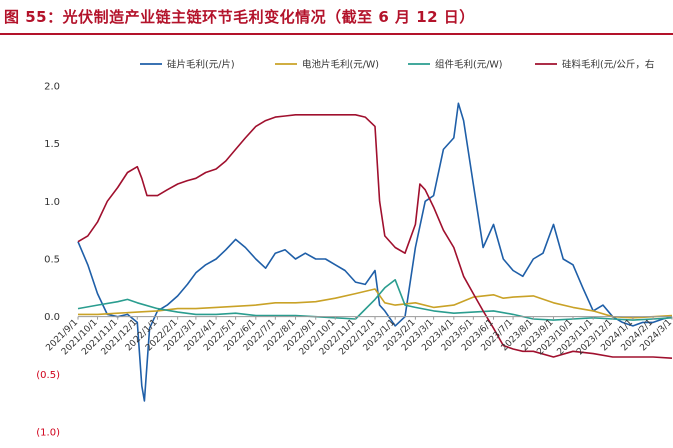 The image size is (673, 448). I want to click on title-rule, so click(336, 34).